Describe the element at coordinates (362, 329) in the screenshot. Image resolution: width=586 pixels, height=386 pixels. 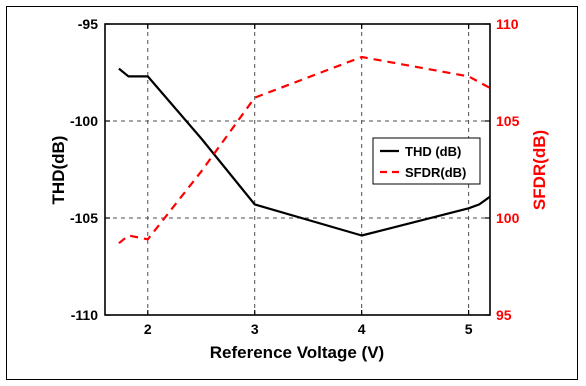
I see `x-tick-label: 4` at that location.